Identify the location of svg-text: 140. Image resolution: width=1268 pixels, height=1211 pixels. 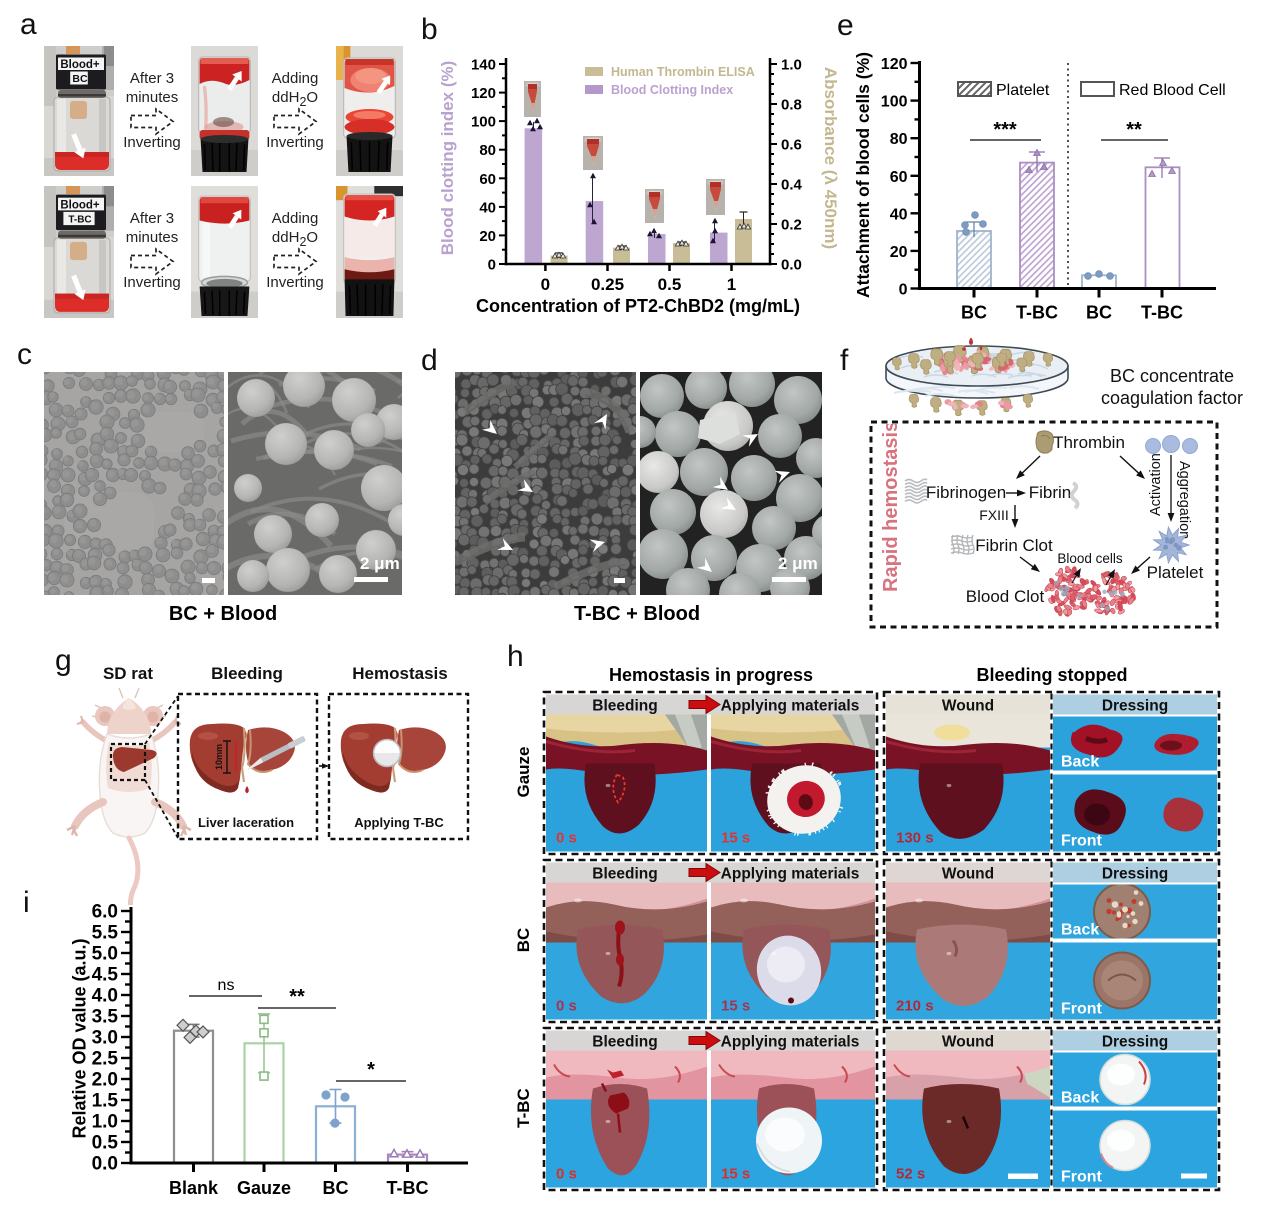
(483, 65).